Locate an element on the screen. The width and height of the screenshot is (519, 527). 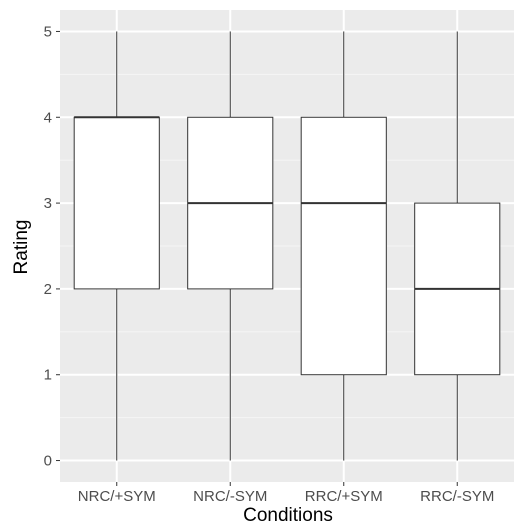
y-tick-label: 3 is located at coordinates (48, 203).